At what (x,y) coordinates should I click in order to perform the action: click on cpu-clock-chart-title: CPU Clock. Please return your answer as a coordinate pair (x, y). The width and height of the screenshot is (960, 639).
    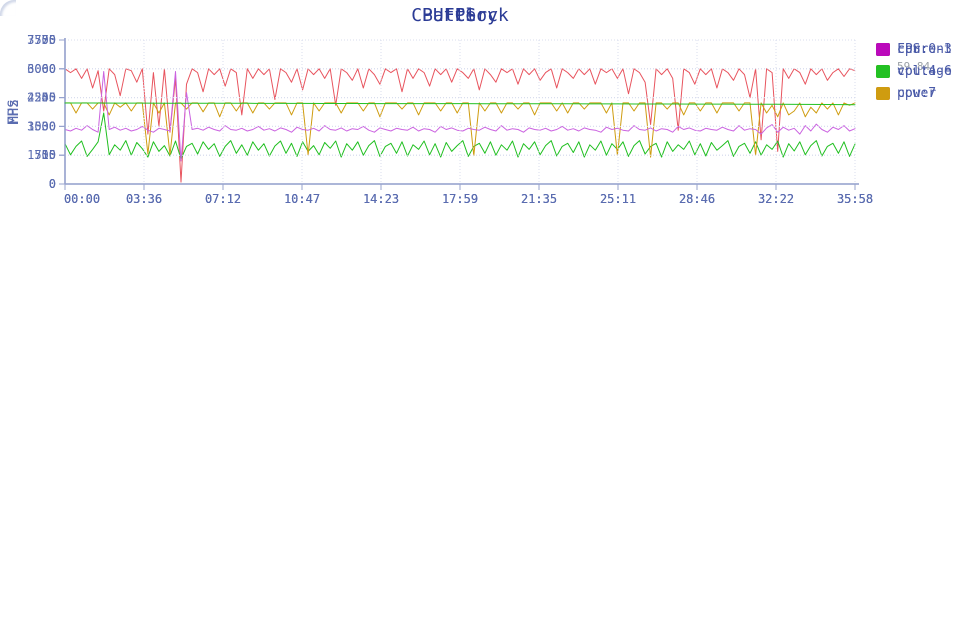
    Looking at the image, I should click on (460, 15).